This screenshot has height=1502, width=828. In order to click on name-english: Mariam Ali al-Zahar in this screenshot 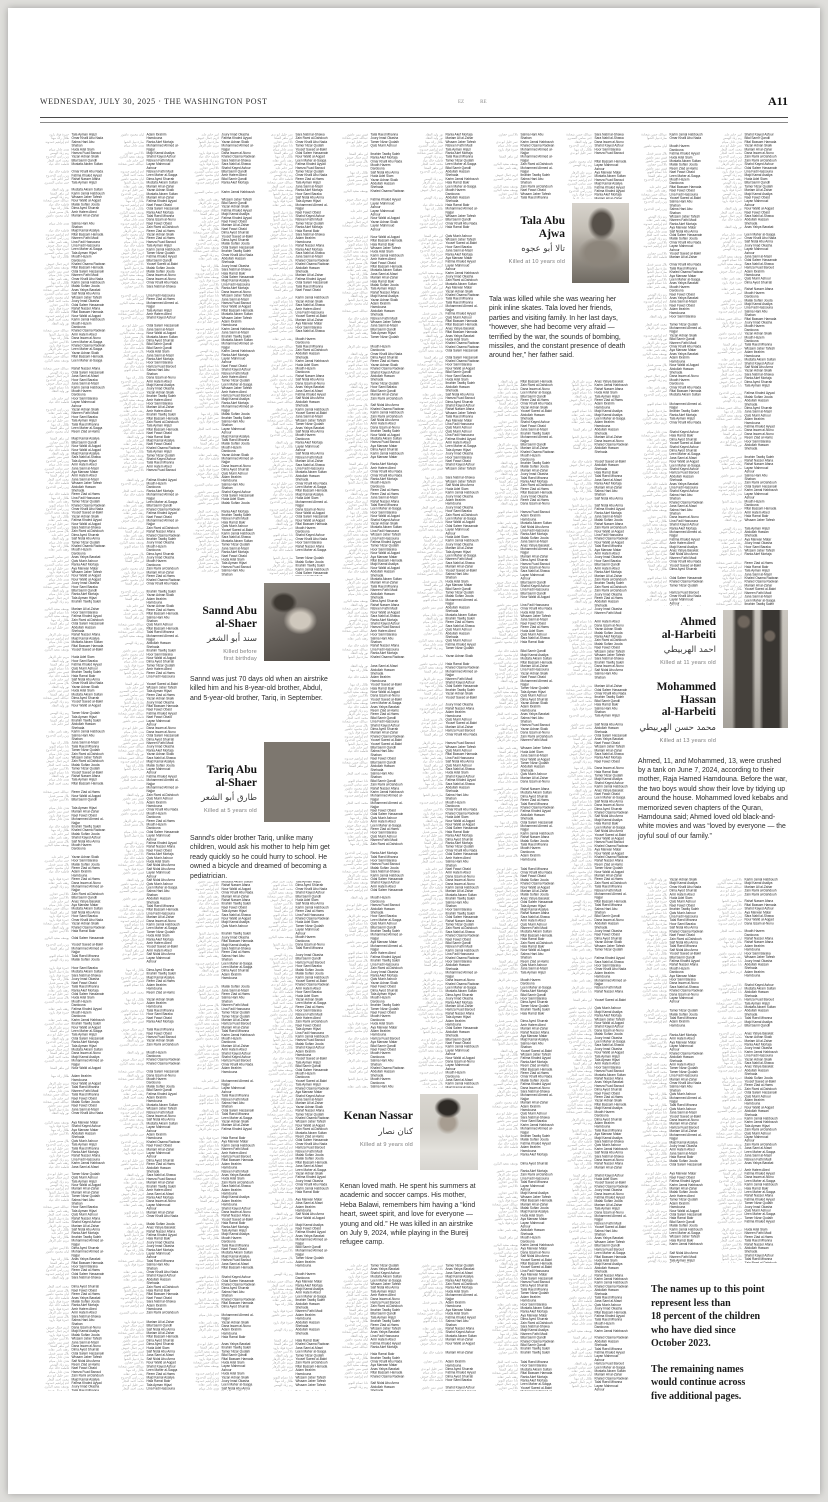, I will do `click(384, 733)`.